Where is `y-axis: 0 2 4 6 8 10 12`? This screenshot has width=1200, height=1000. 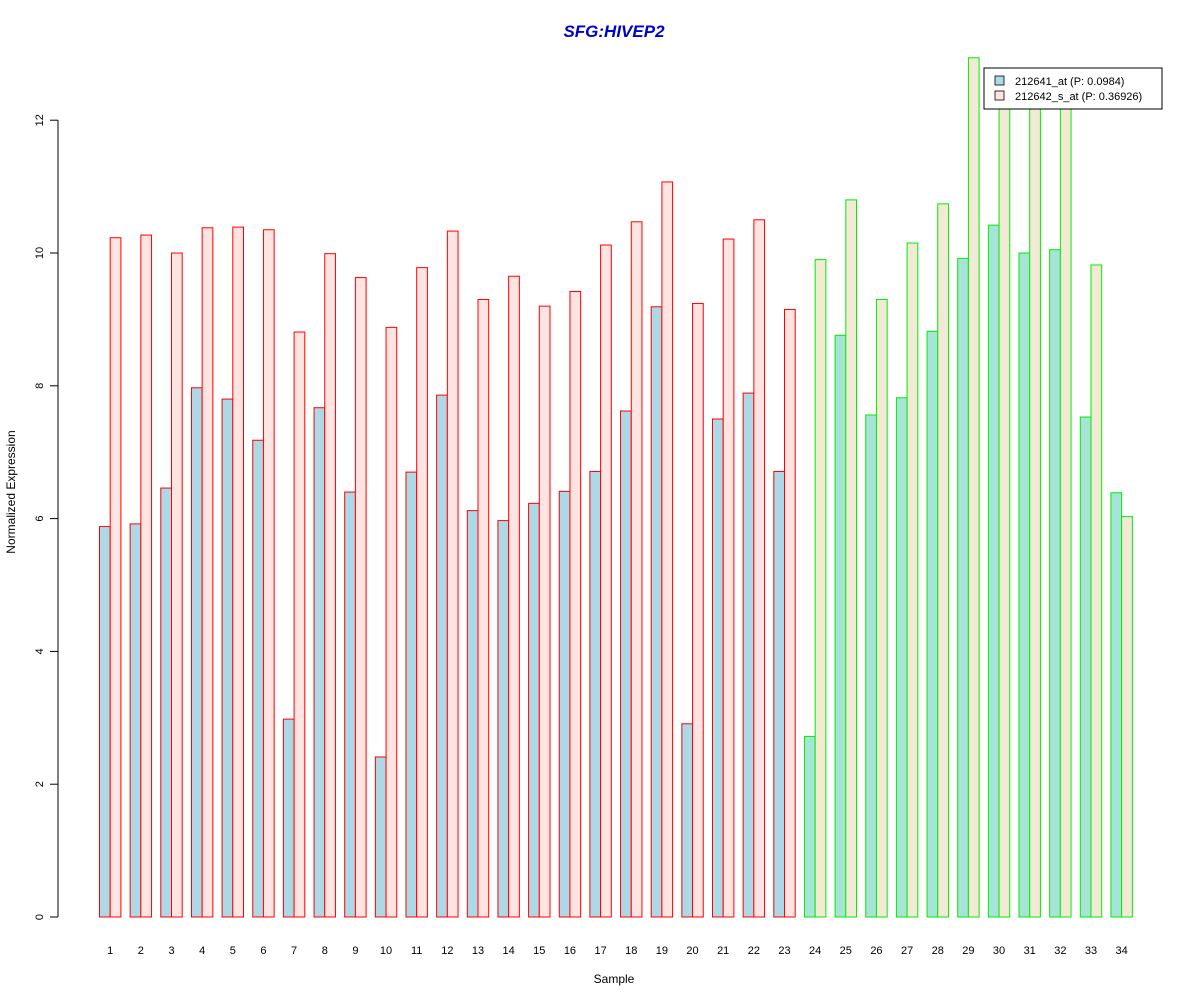 y-axis: 0 2 4 6 8 10 12 is located at coordinates (46, 517).